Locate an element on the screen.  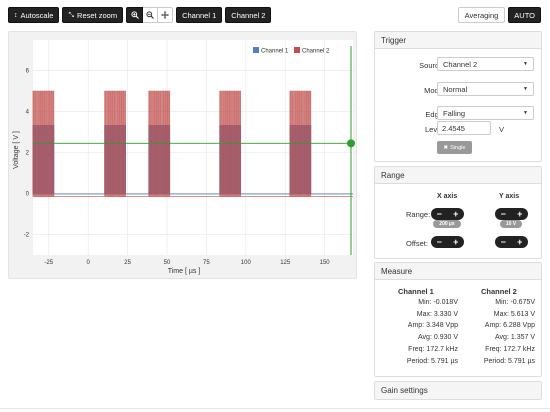
autoscale-button: ↕ Autoscale is located at coordinates (34, 15).